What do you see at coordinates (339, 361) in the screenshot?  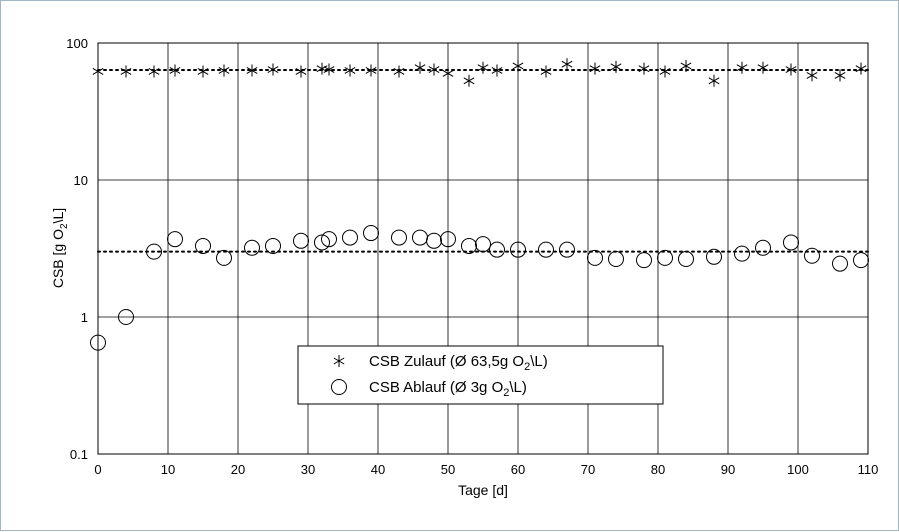 I see `legend-marker-zulauf-asterisk-icon` at bounding box center [339, 361].